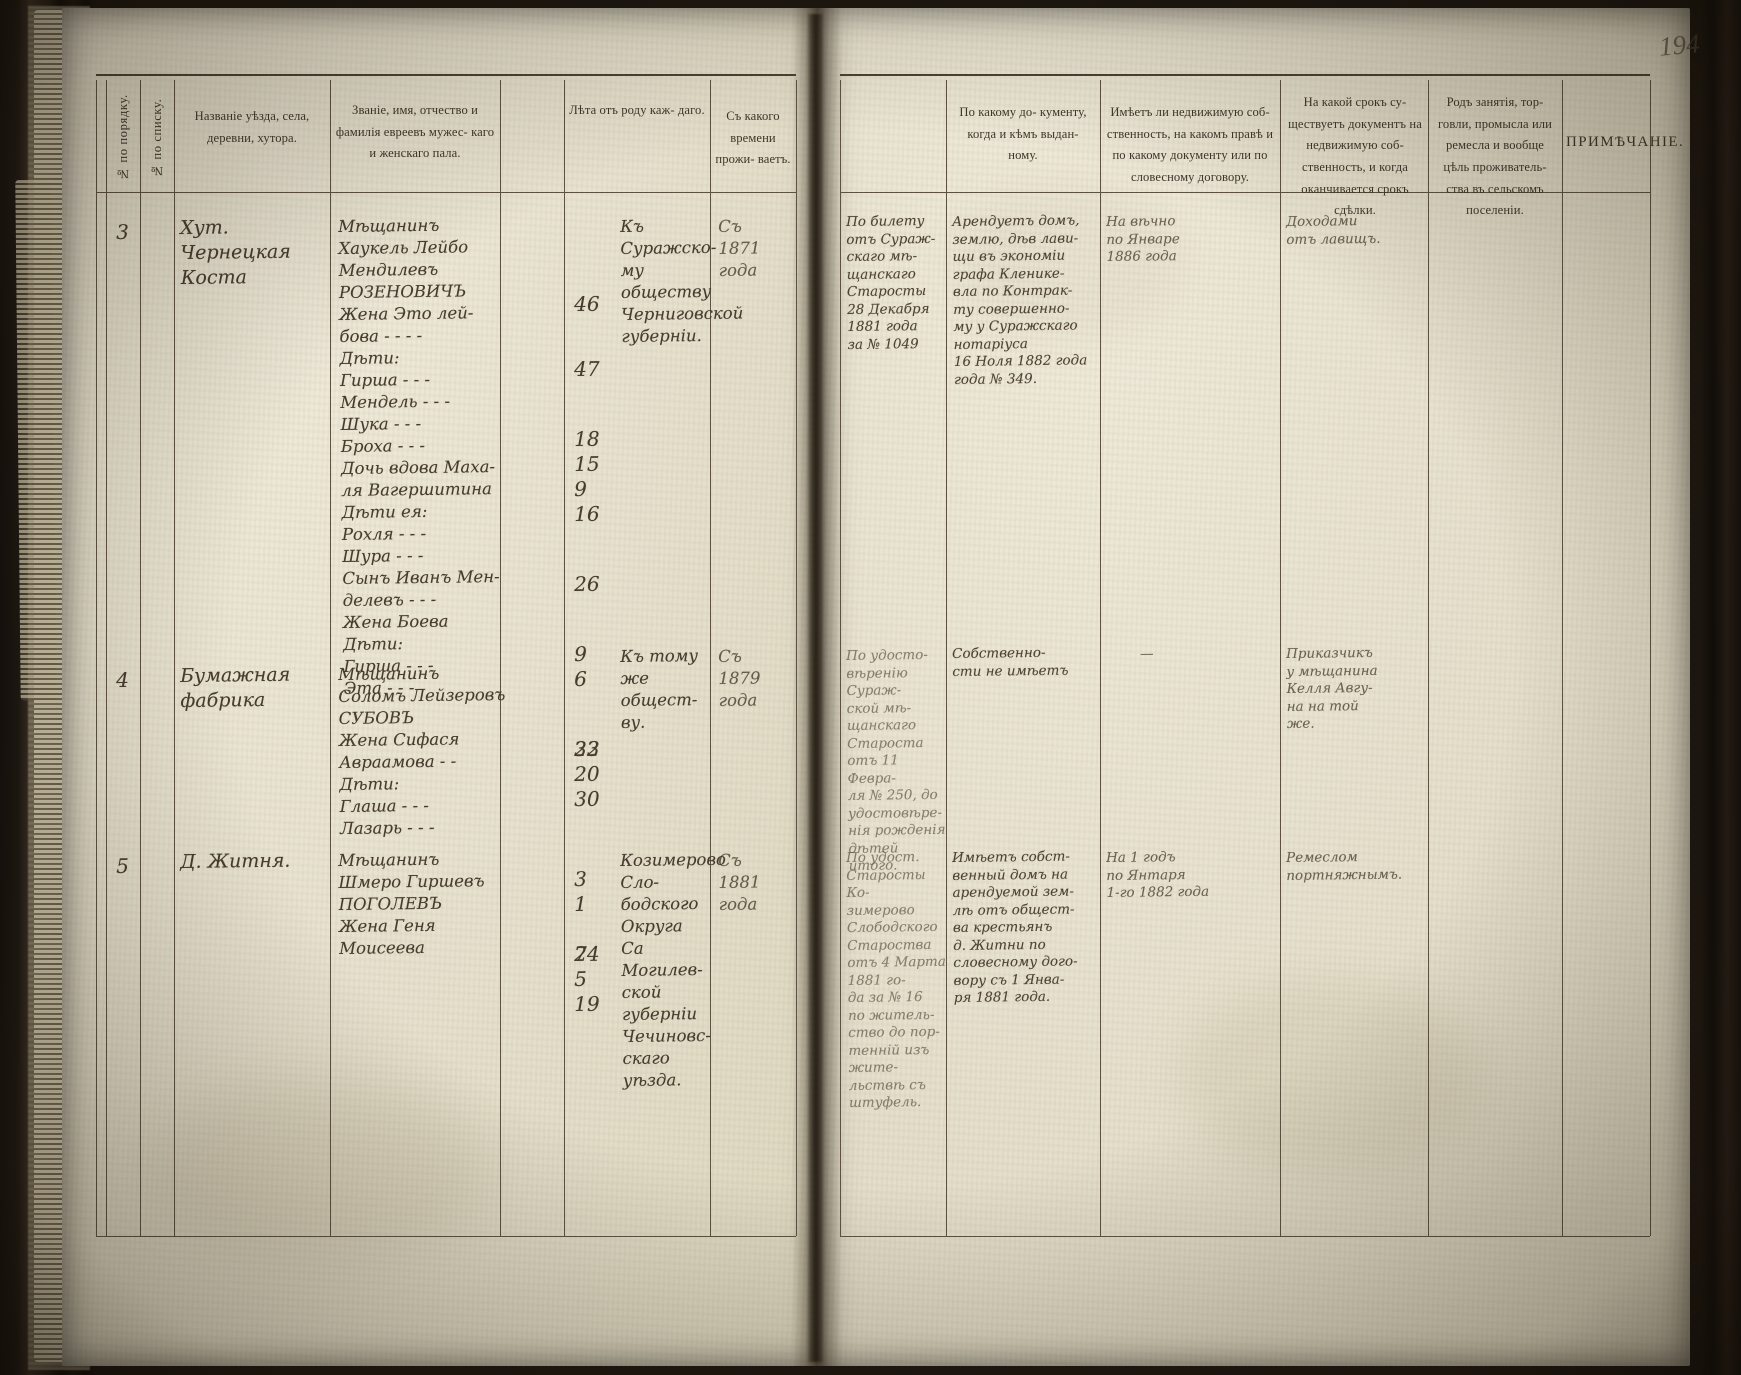 Image resolution: width=1741 pixels, height=1375 pixels. Describe the element at coordinates (446, 1237) in the screenshot. I see `table-bottom-rule-left` at that location.